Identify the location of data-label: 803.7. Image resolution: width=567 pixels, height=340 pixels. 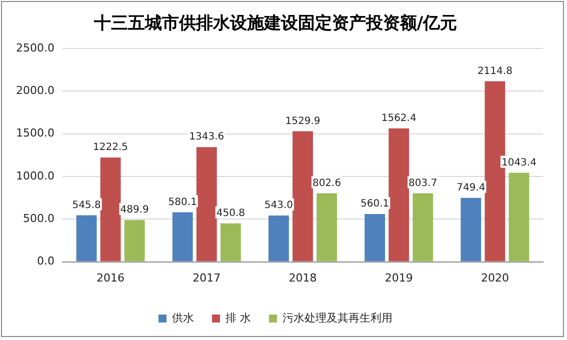
(423, 183).